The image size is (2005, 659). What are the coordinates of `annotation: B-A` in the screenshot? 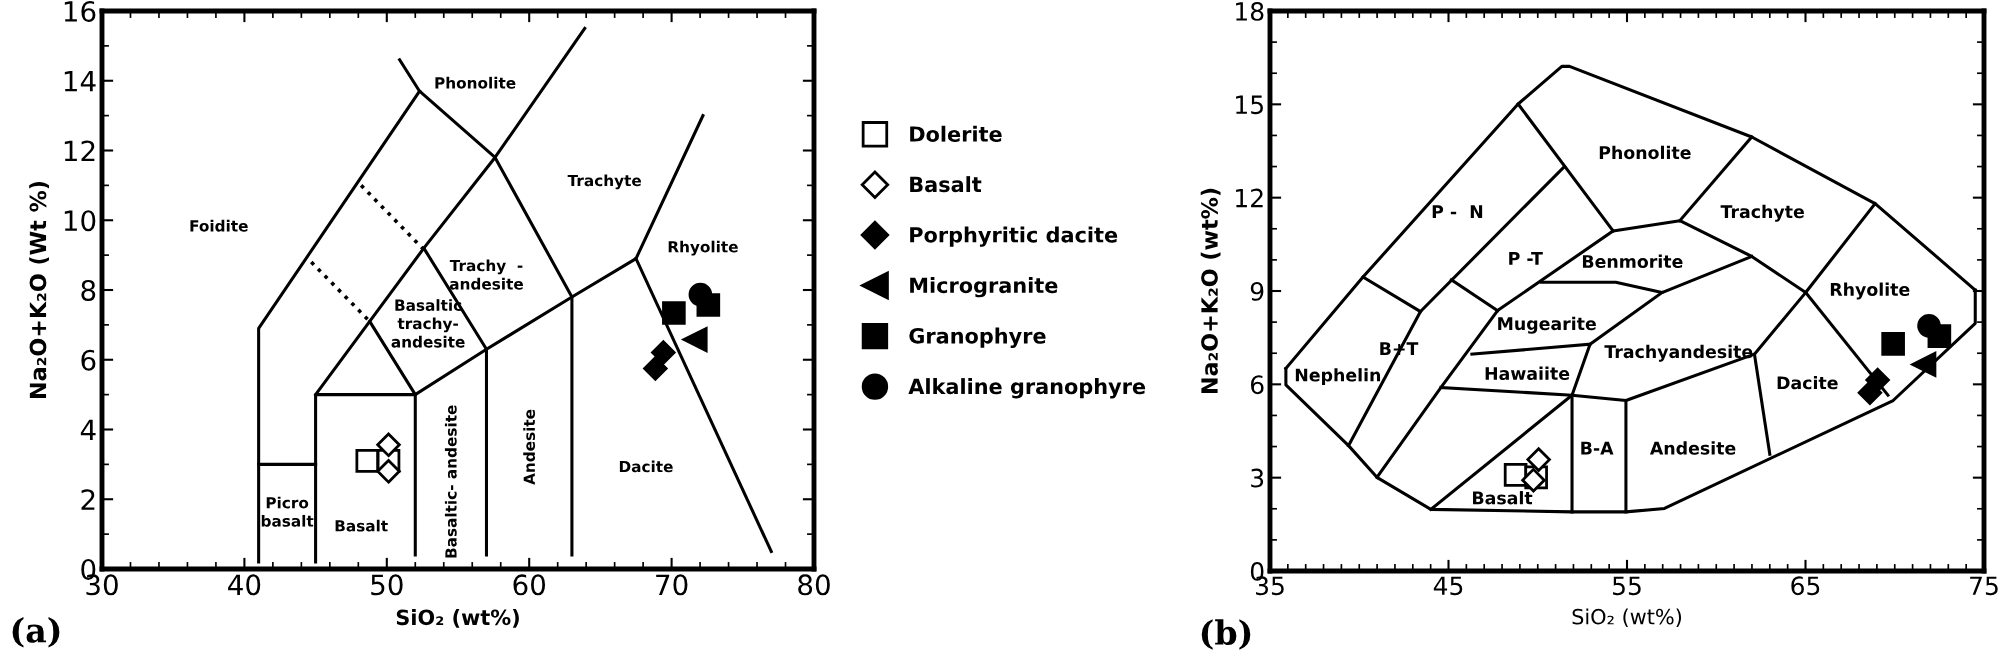 It's located at (1597, 448).